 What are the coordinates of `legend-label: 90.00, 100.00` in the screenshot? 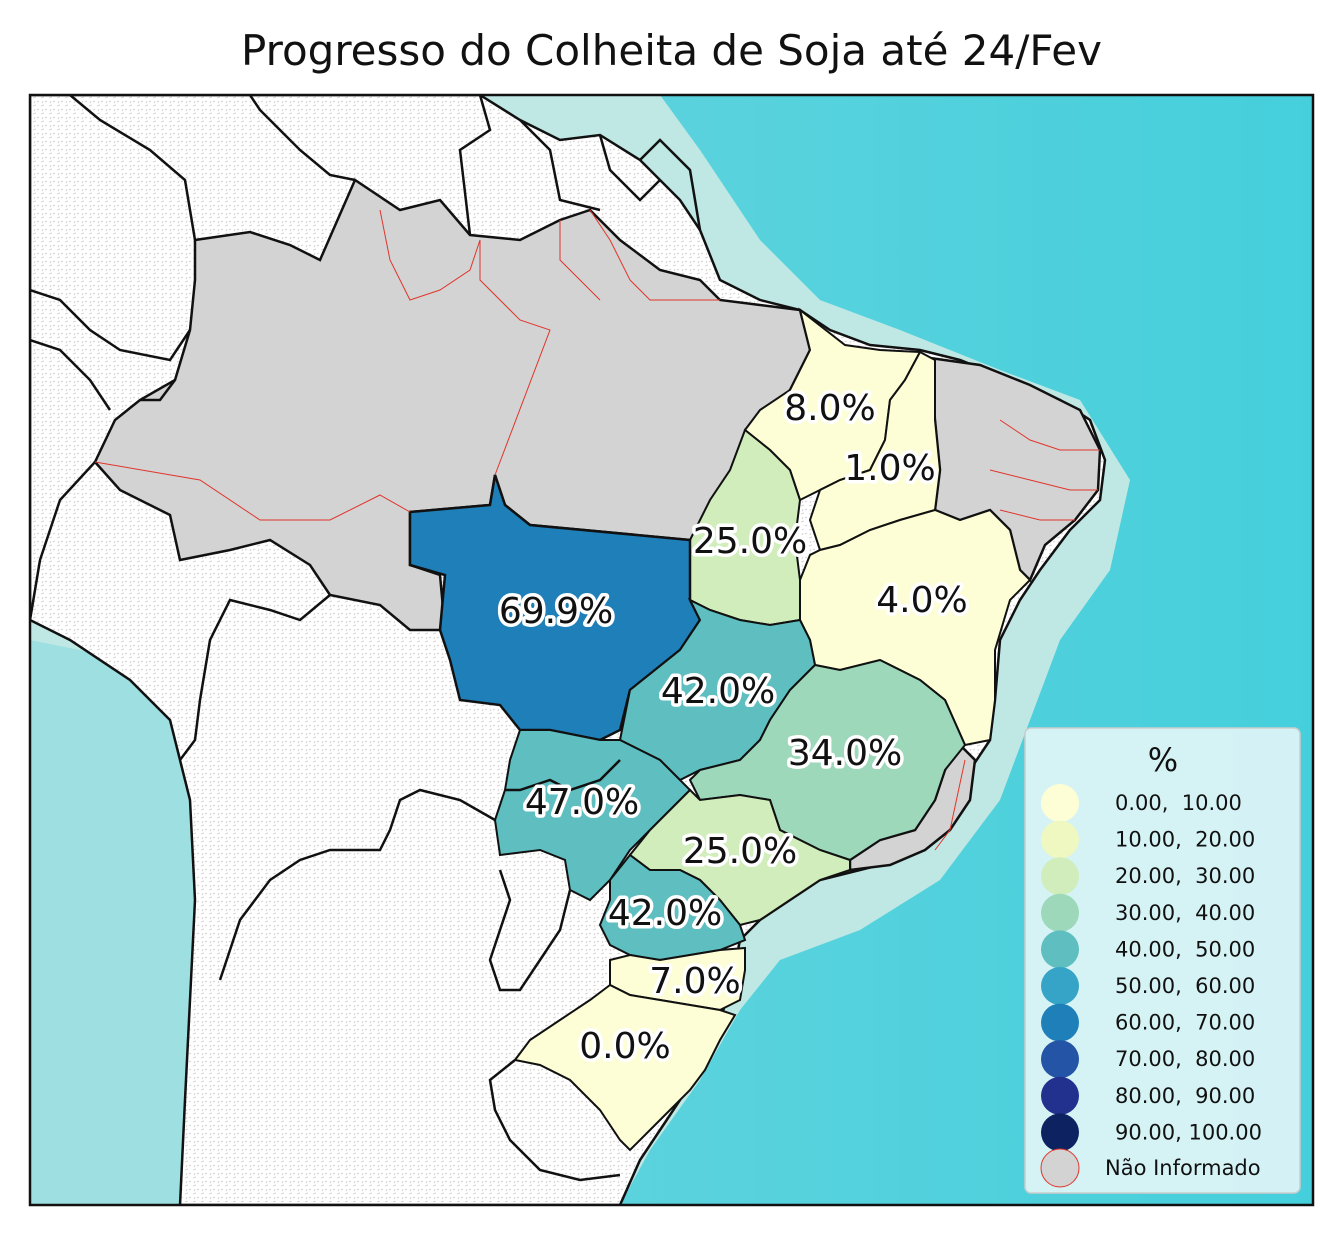 It's located at (1188, 1132).